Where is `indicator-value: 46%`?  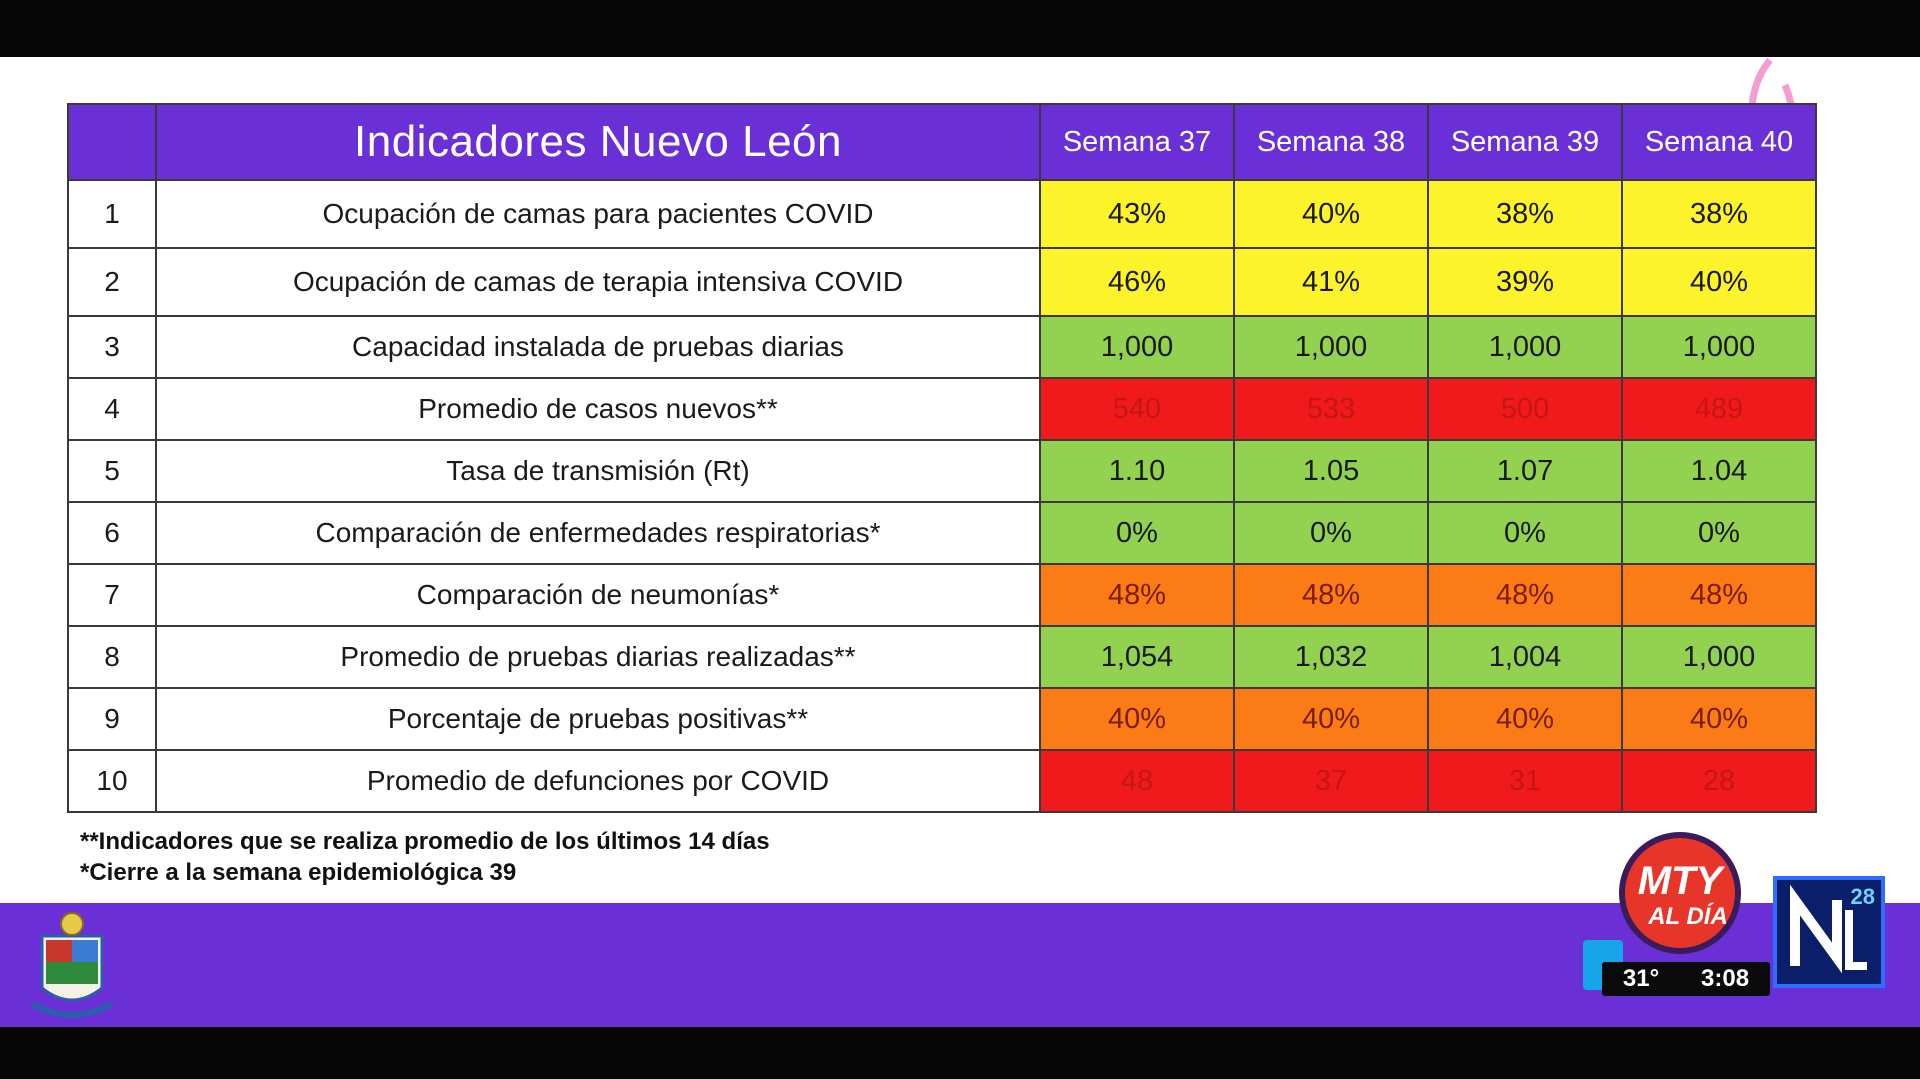 indicator-value: 46% is located at coordinates (1137, 282).